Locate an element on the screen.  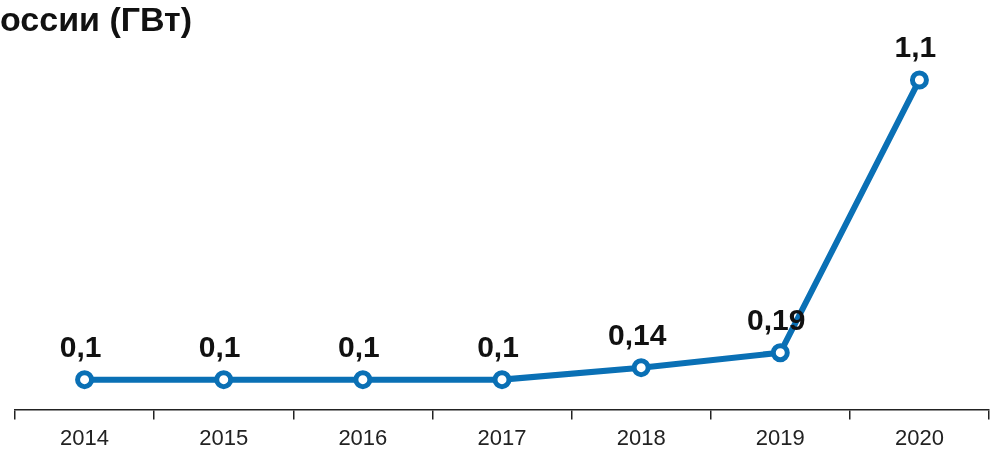
x-tick-label: 2018 is located at coordinates (641, 437).